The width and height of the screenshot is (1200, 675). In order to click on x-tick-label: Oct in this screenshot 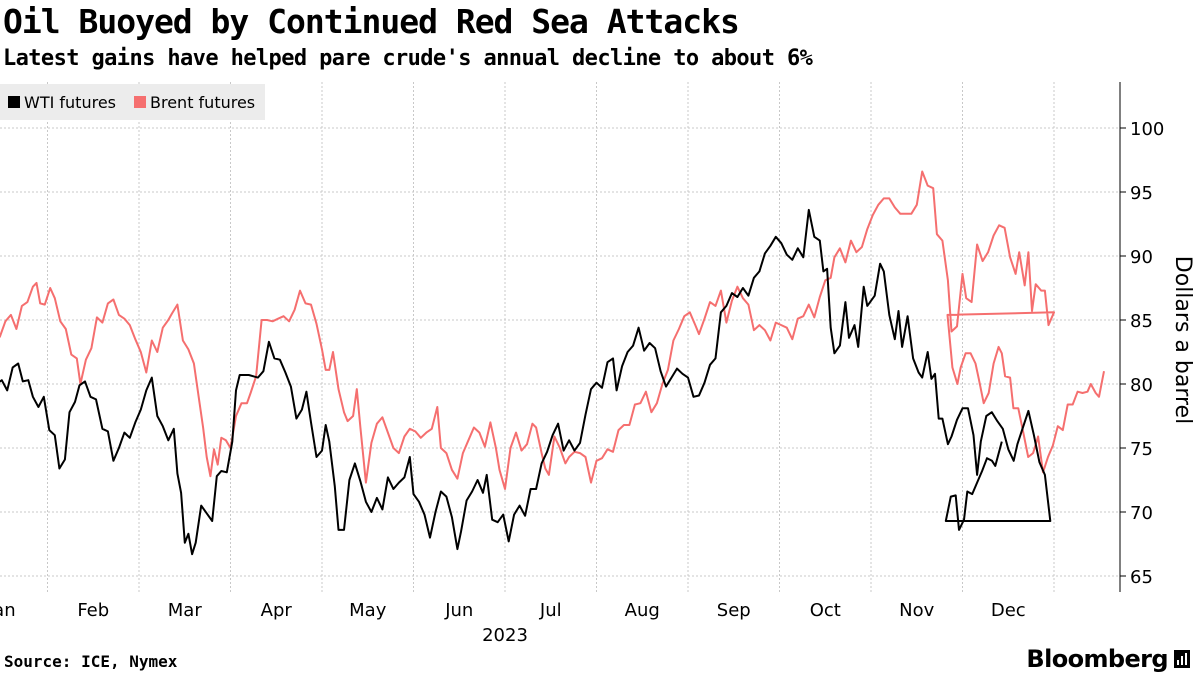, I will do `click(825, 610)`.